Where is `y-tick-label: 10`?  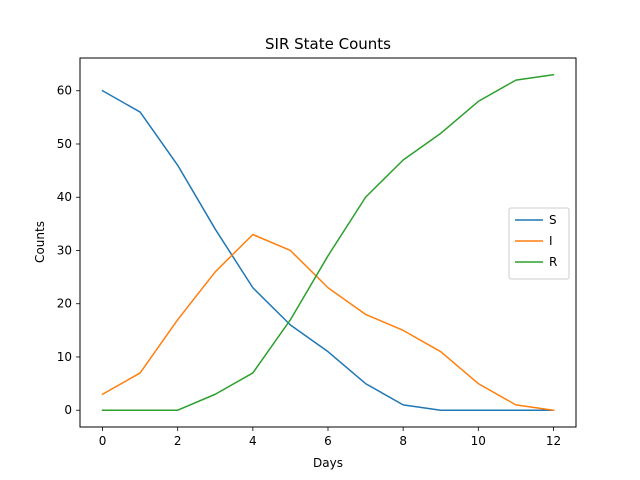
y-tick-label: 10 is located at coordinates (64, 357).